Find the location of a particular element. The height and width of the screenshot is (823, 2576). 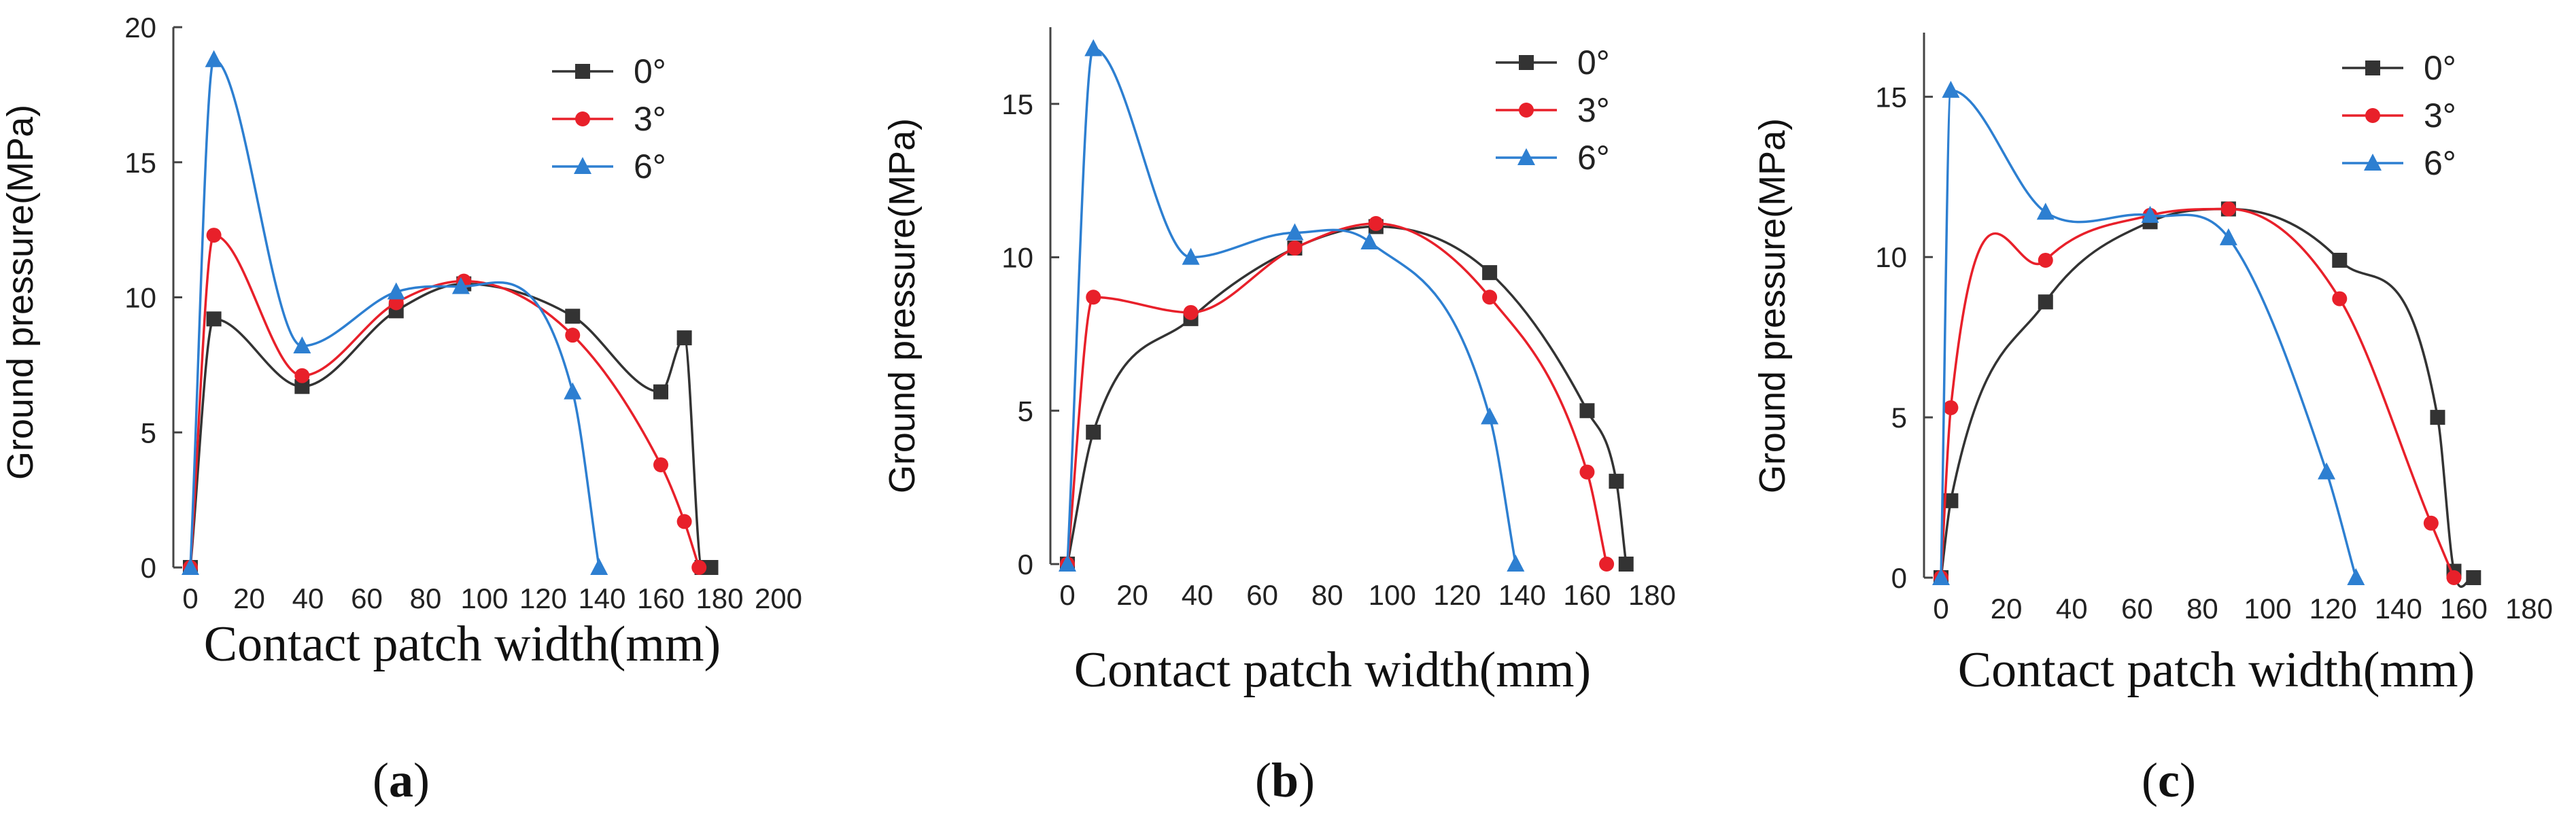

x-tick-label: 0 is located at coordinates (190, 598).